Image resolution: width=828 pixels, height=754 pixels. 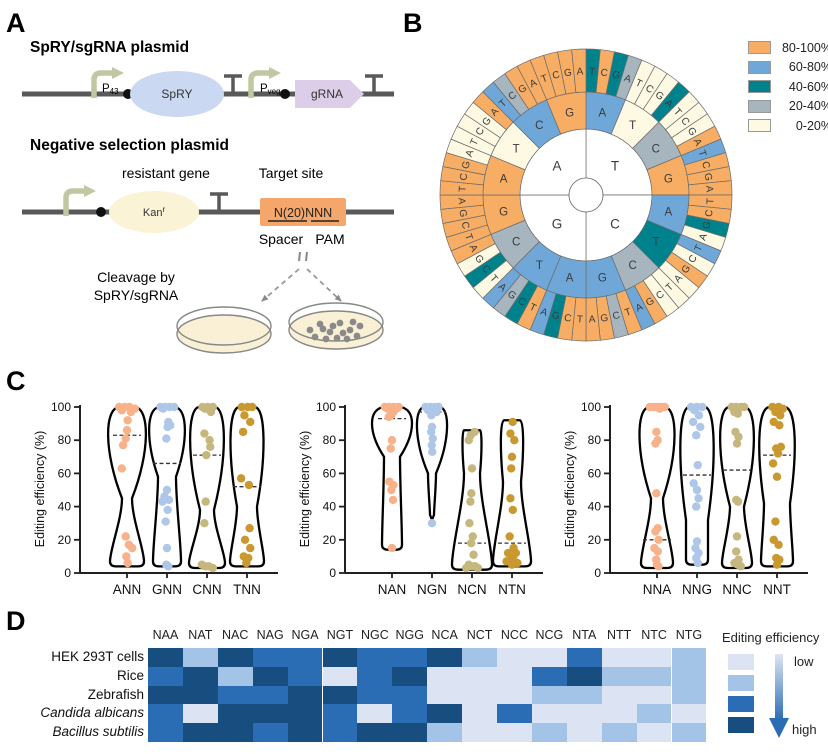 I want to click on heatmap-column-header: NCT, so click(x=479, y=635).